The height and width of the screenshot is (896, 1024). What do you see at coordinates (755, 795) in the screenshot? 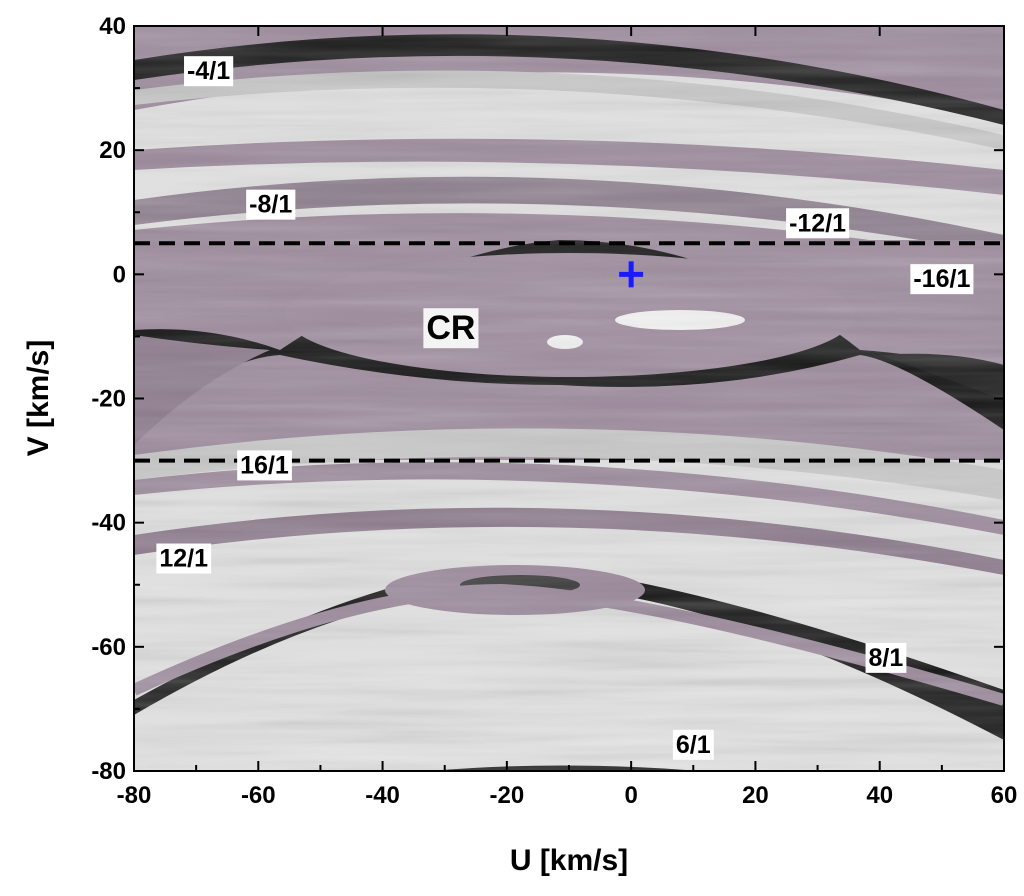
I see `x-tick-label: 20` at bounding box center [755, 795].